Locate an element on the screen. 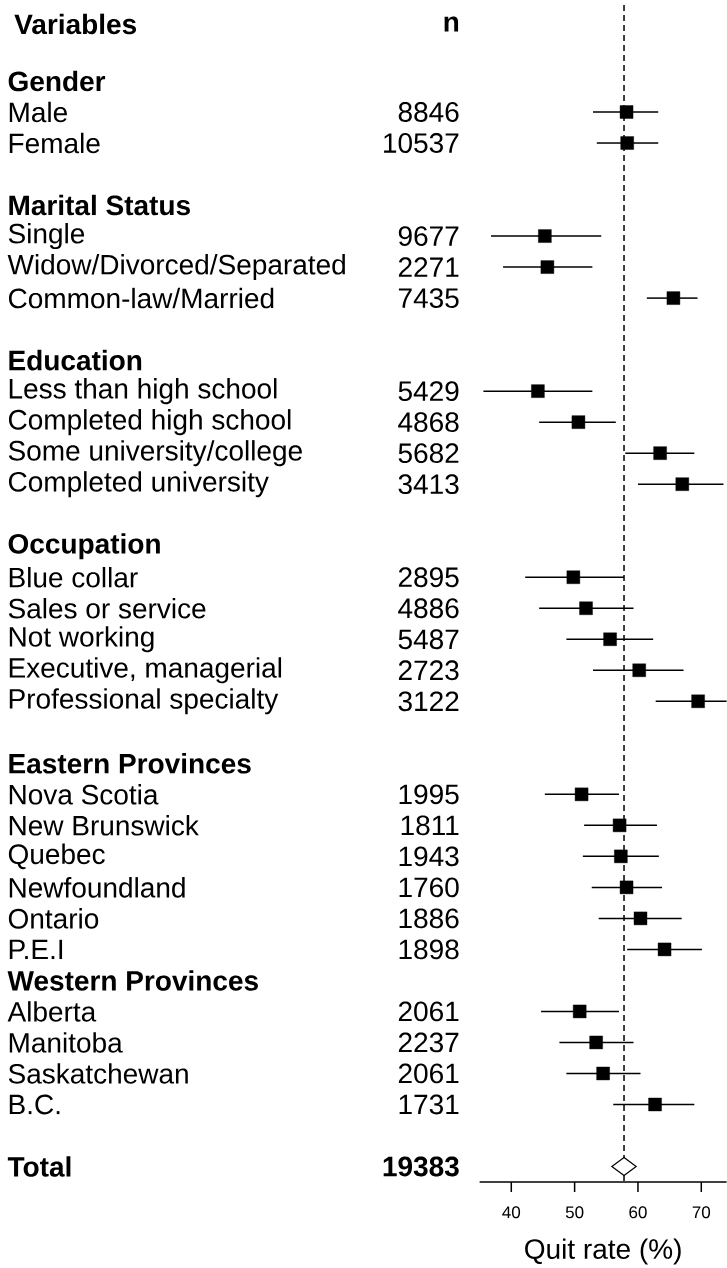 The height and width of the screenshot is (1268, 727). y-tick-label: Completed university is located at coordinates (138, 484).